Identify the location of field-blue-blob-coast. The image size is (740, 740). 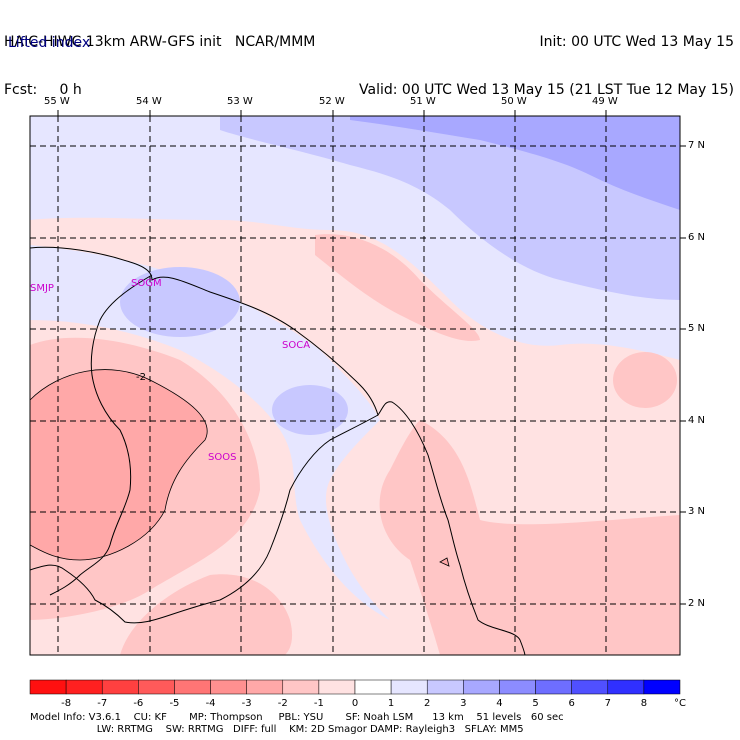
(310, 410).